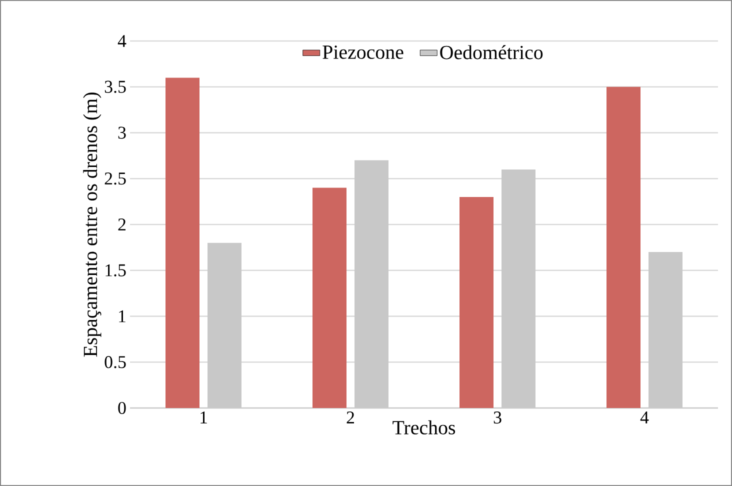 This screenshot has width=732, height=486. What do you see at coordinates (115, 86) in the screenshot?
I see `y-tick-label: 3.5` at bounding box center [115, 86].